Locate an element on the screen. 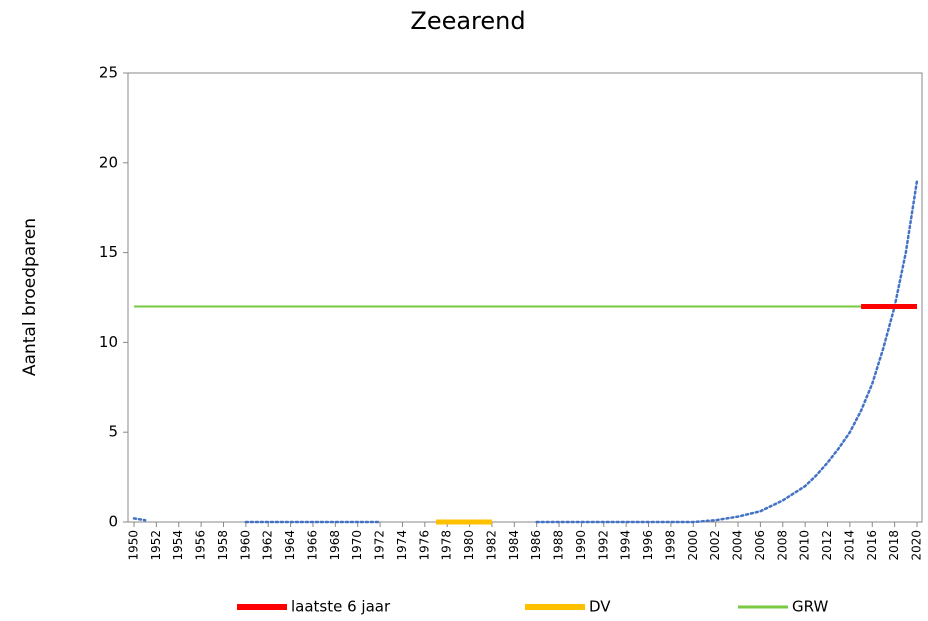 The image size is (928, 621). y-tick-label: 0 is located at coordinates (113, 522).